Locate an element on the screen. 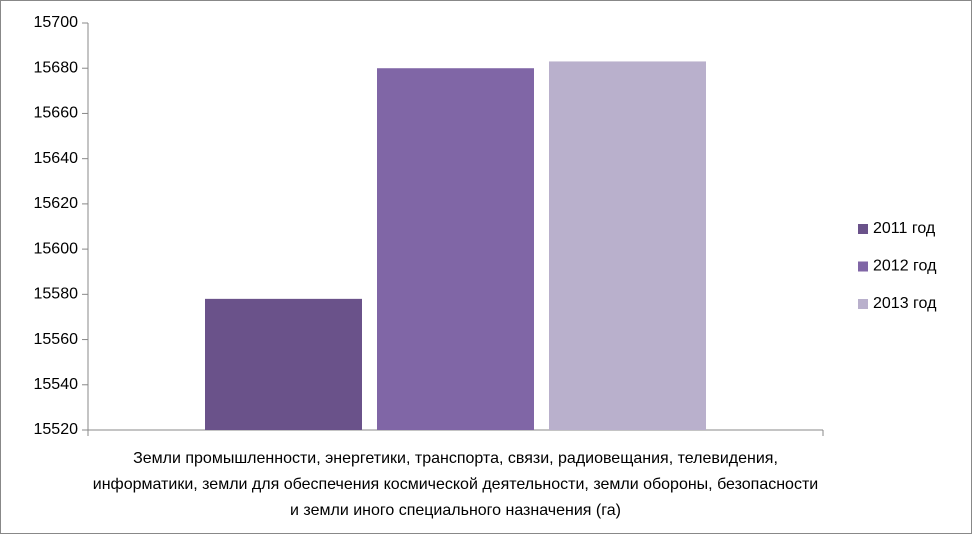 This screenshot has height=534, width=972. y-tick-label: 15580 is located at coordinates (56, 294).